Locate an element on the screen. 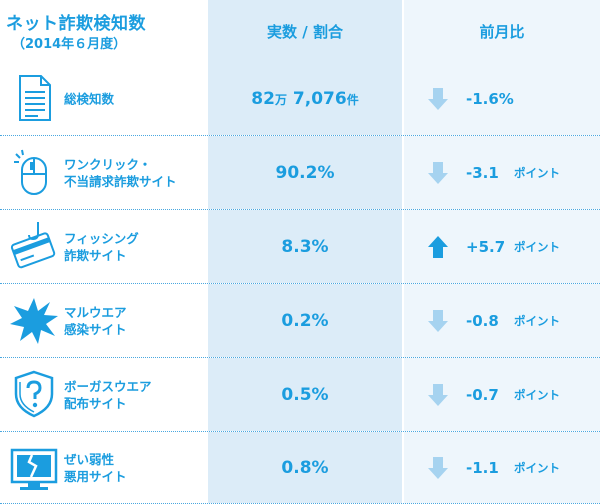  row-label: ぜい弱性 悪用サイト is located at coordinates (95, 467).